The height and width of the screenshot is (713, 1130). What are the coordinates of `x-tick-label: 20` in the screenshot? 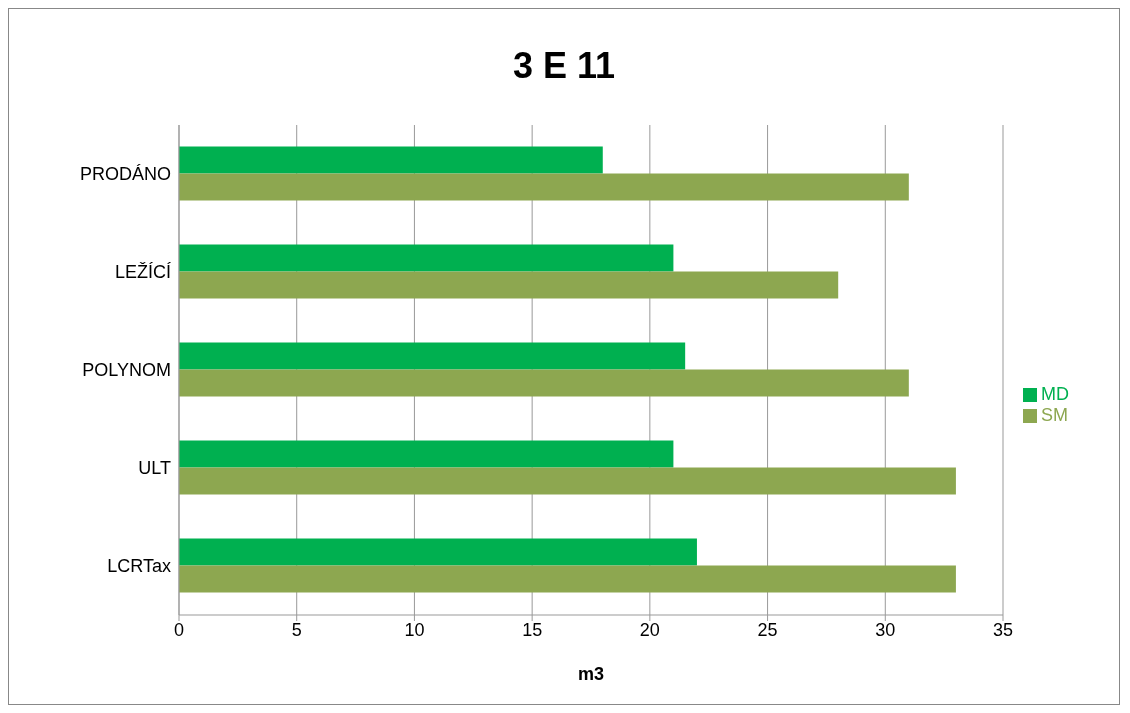 It's located at (649, 629).